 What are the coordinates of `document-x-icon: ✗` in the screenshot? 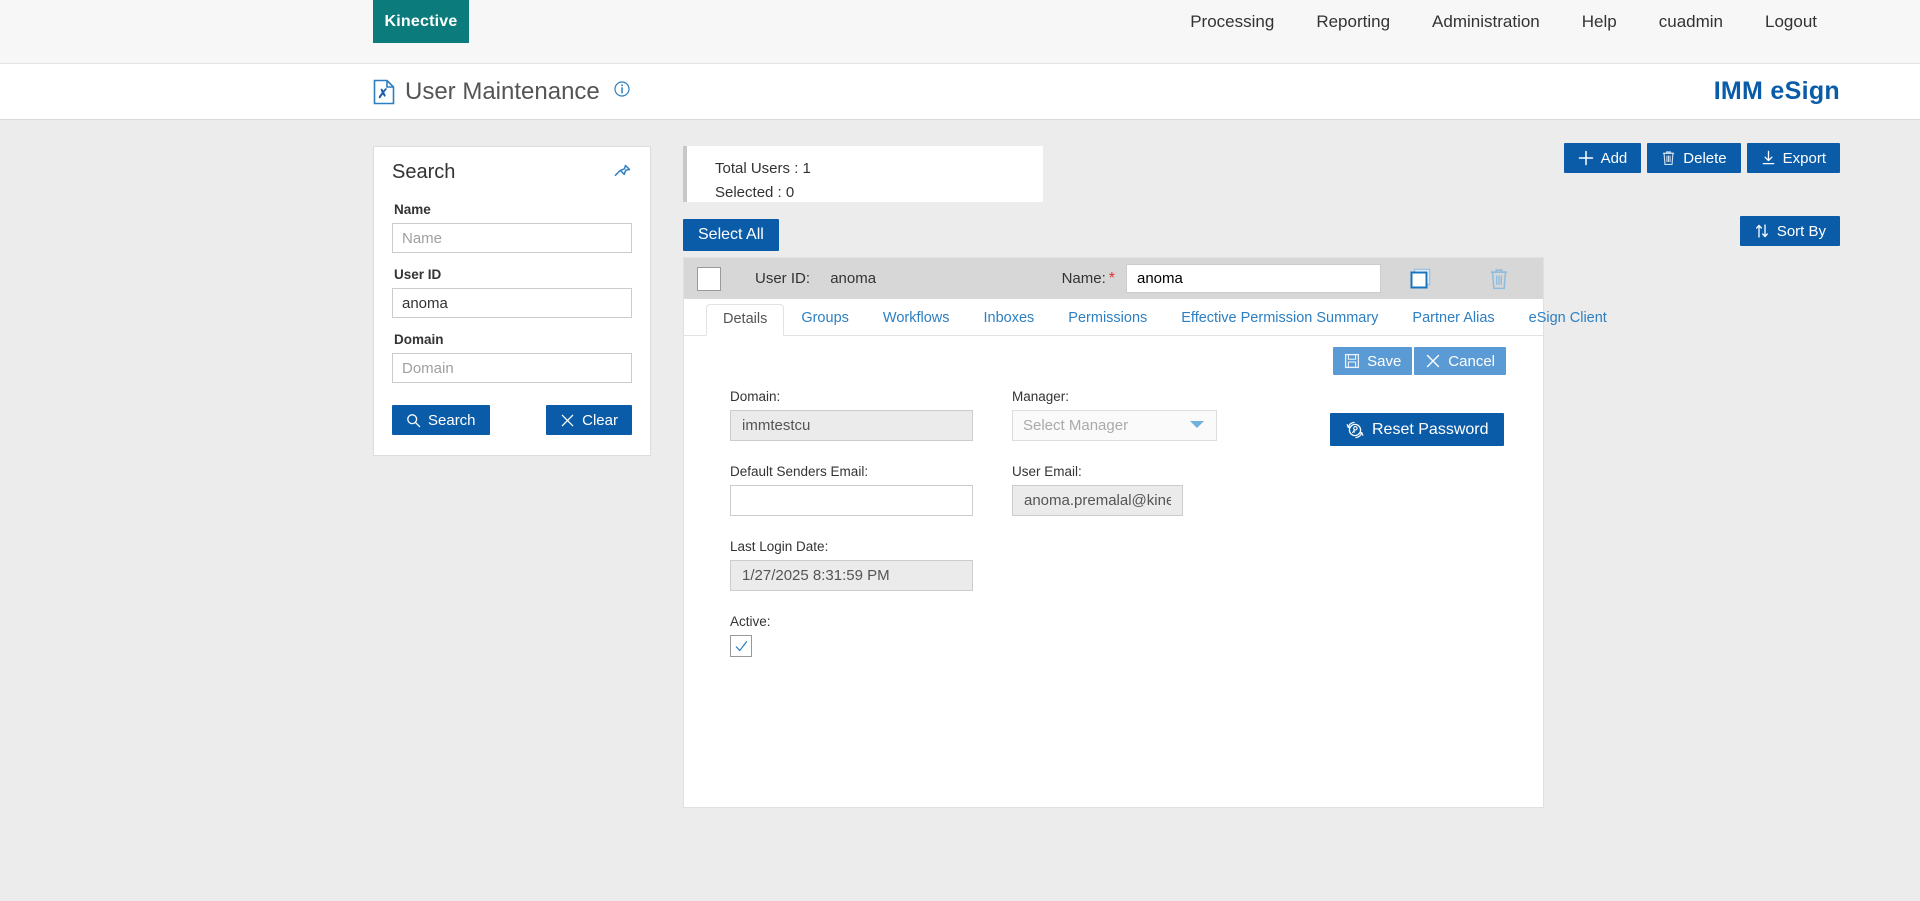 It's located at (384, 92).